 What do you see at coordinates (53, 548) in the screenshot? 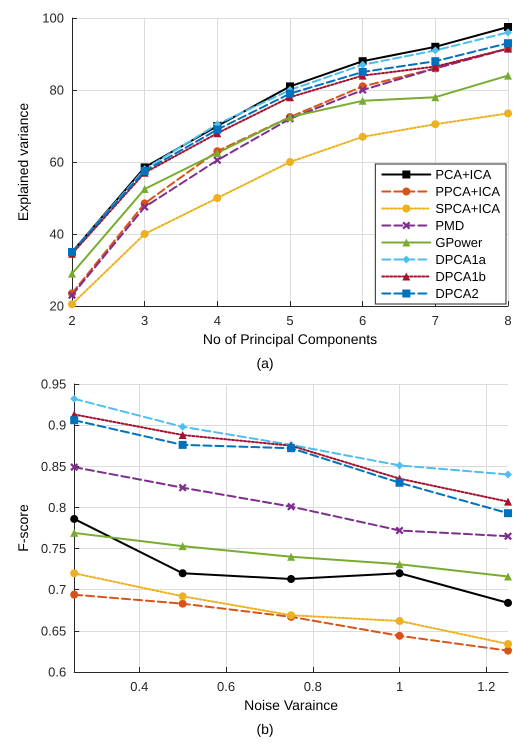
I see `y-tick-label: 0.75` at bounding box center [53, 548].